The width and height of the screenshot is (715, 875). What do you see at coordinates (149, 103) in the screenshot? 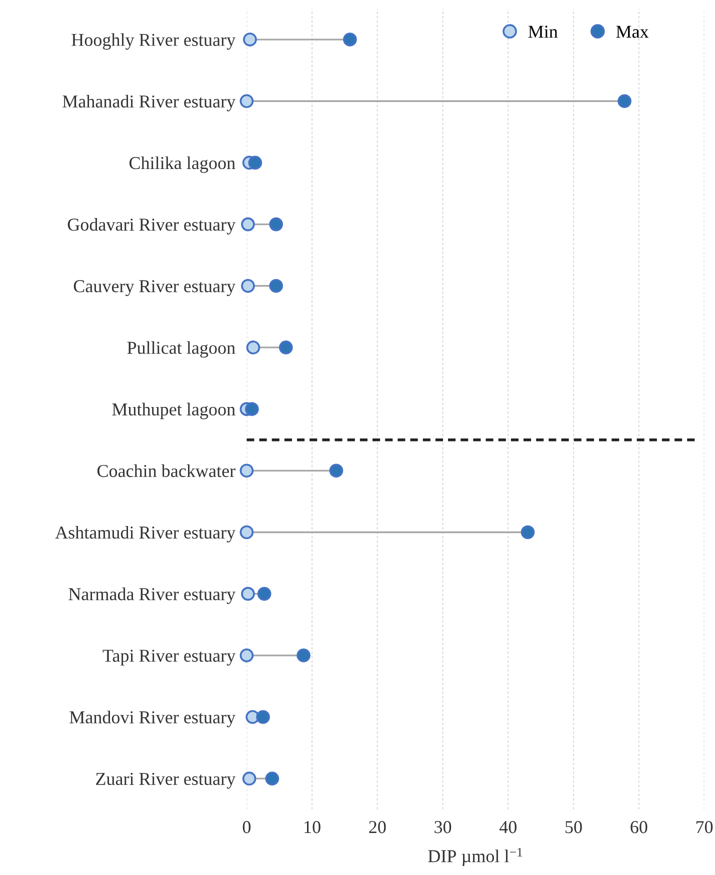
I see `y-tick-label: Mahanadi River estuary` at bounding box center [149, 103].